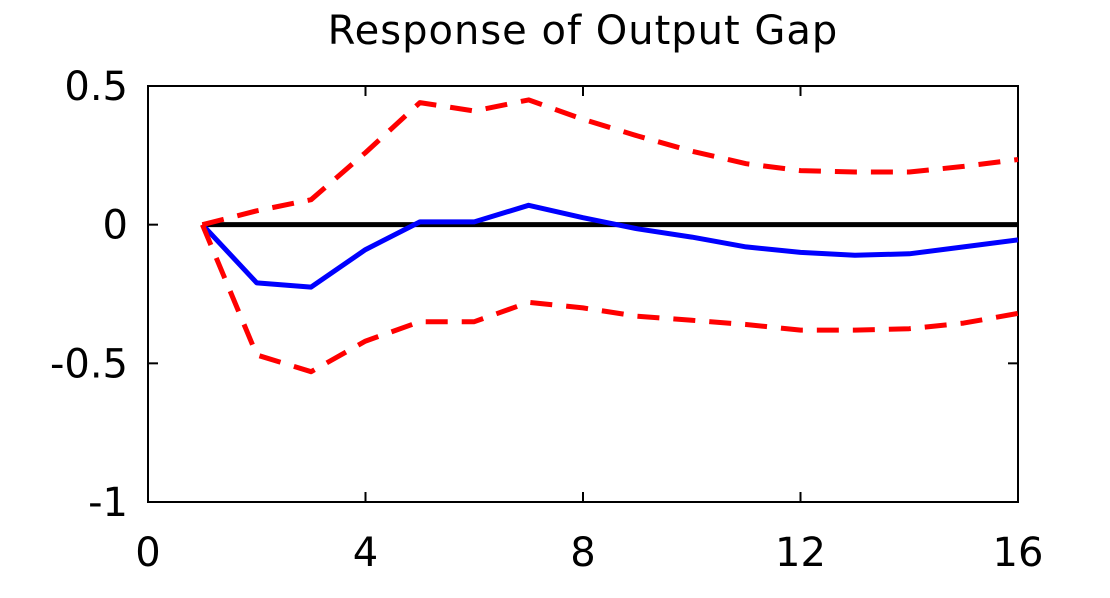 This screenshot has height=598, width=1110. I want to click on x-tick-labels: 0 4 8 12 16, so click(589, 553).